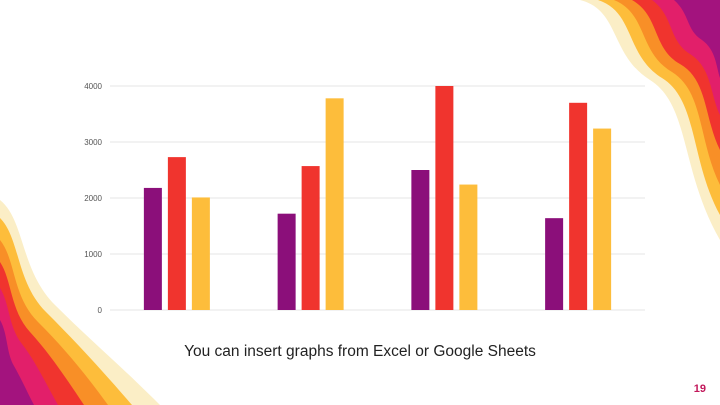  What do you see at coordinates (699, 389) in the screenshot?
I see `page-number: 19` at bounding box center [699, 389].